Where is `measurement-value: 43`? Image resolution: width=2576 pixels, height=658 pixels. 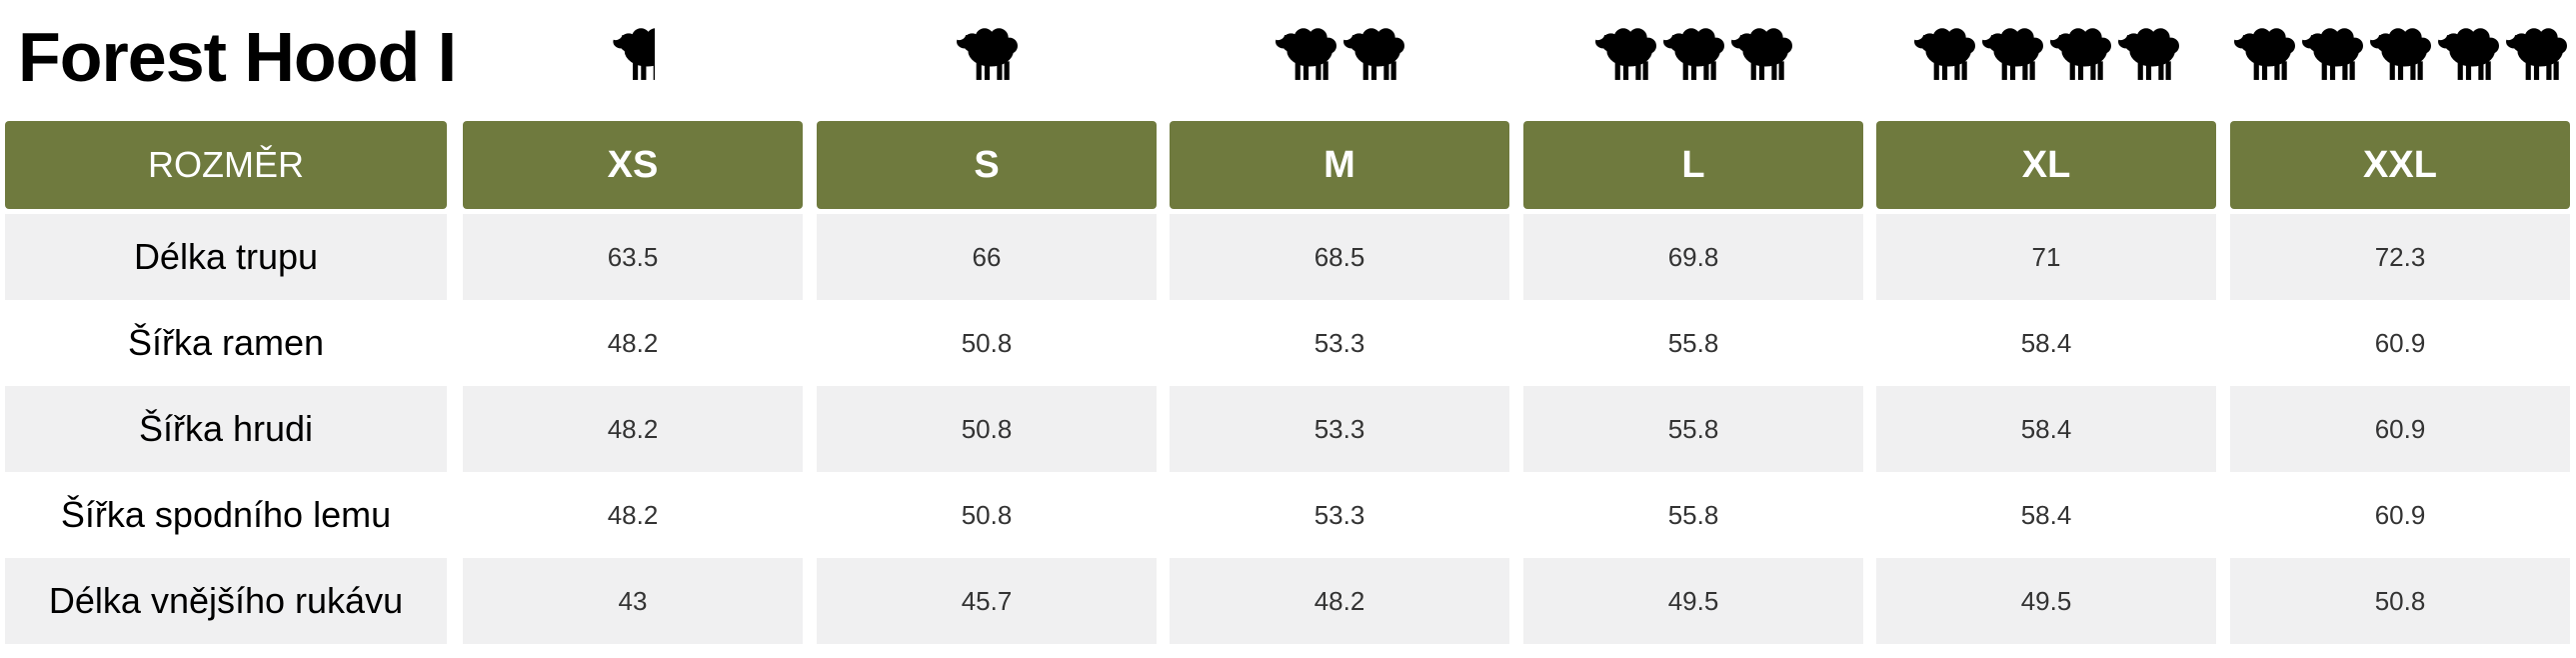
measurement-value: 43 is located at coordinates (633, 600).